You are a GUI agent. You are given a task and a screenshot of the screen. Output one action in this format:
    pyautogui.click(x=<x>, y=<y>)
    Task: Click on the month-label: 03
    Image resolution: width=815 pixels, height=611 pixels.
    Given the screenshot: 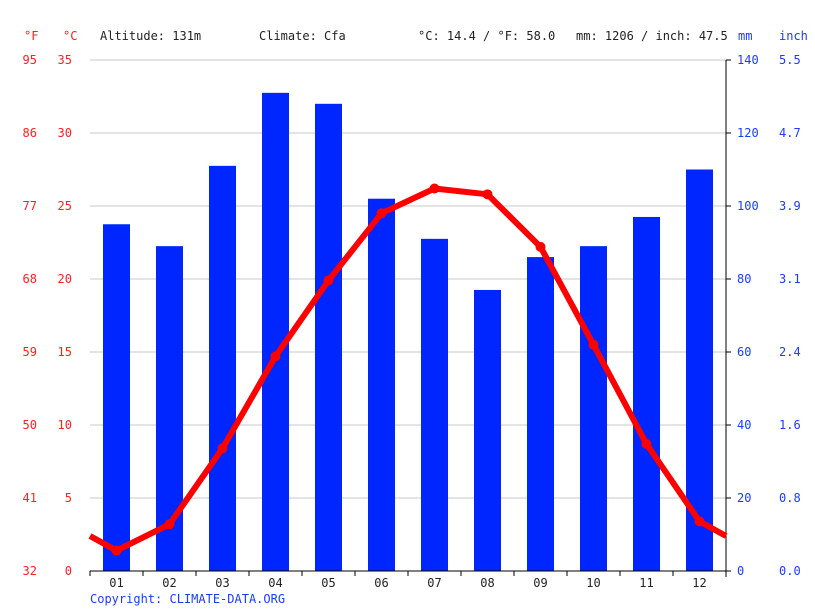 What is the action you would take?
    pyautogui.click(x=222, y=583)
    